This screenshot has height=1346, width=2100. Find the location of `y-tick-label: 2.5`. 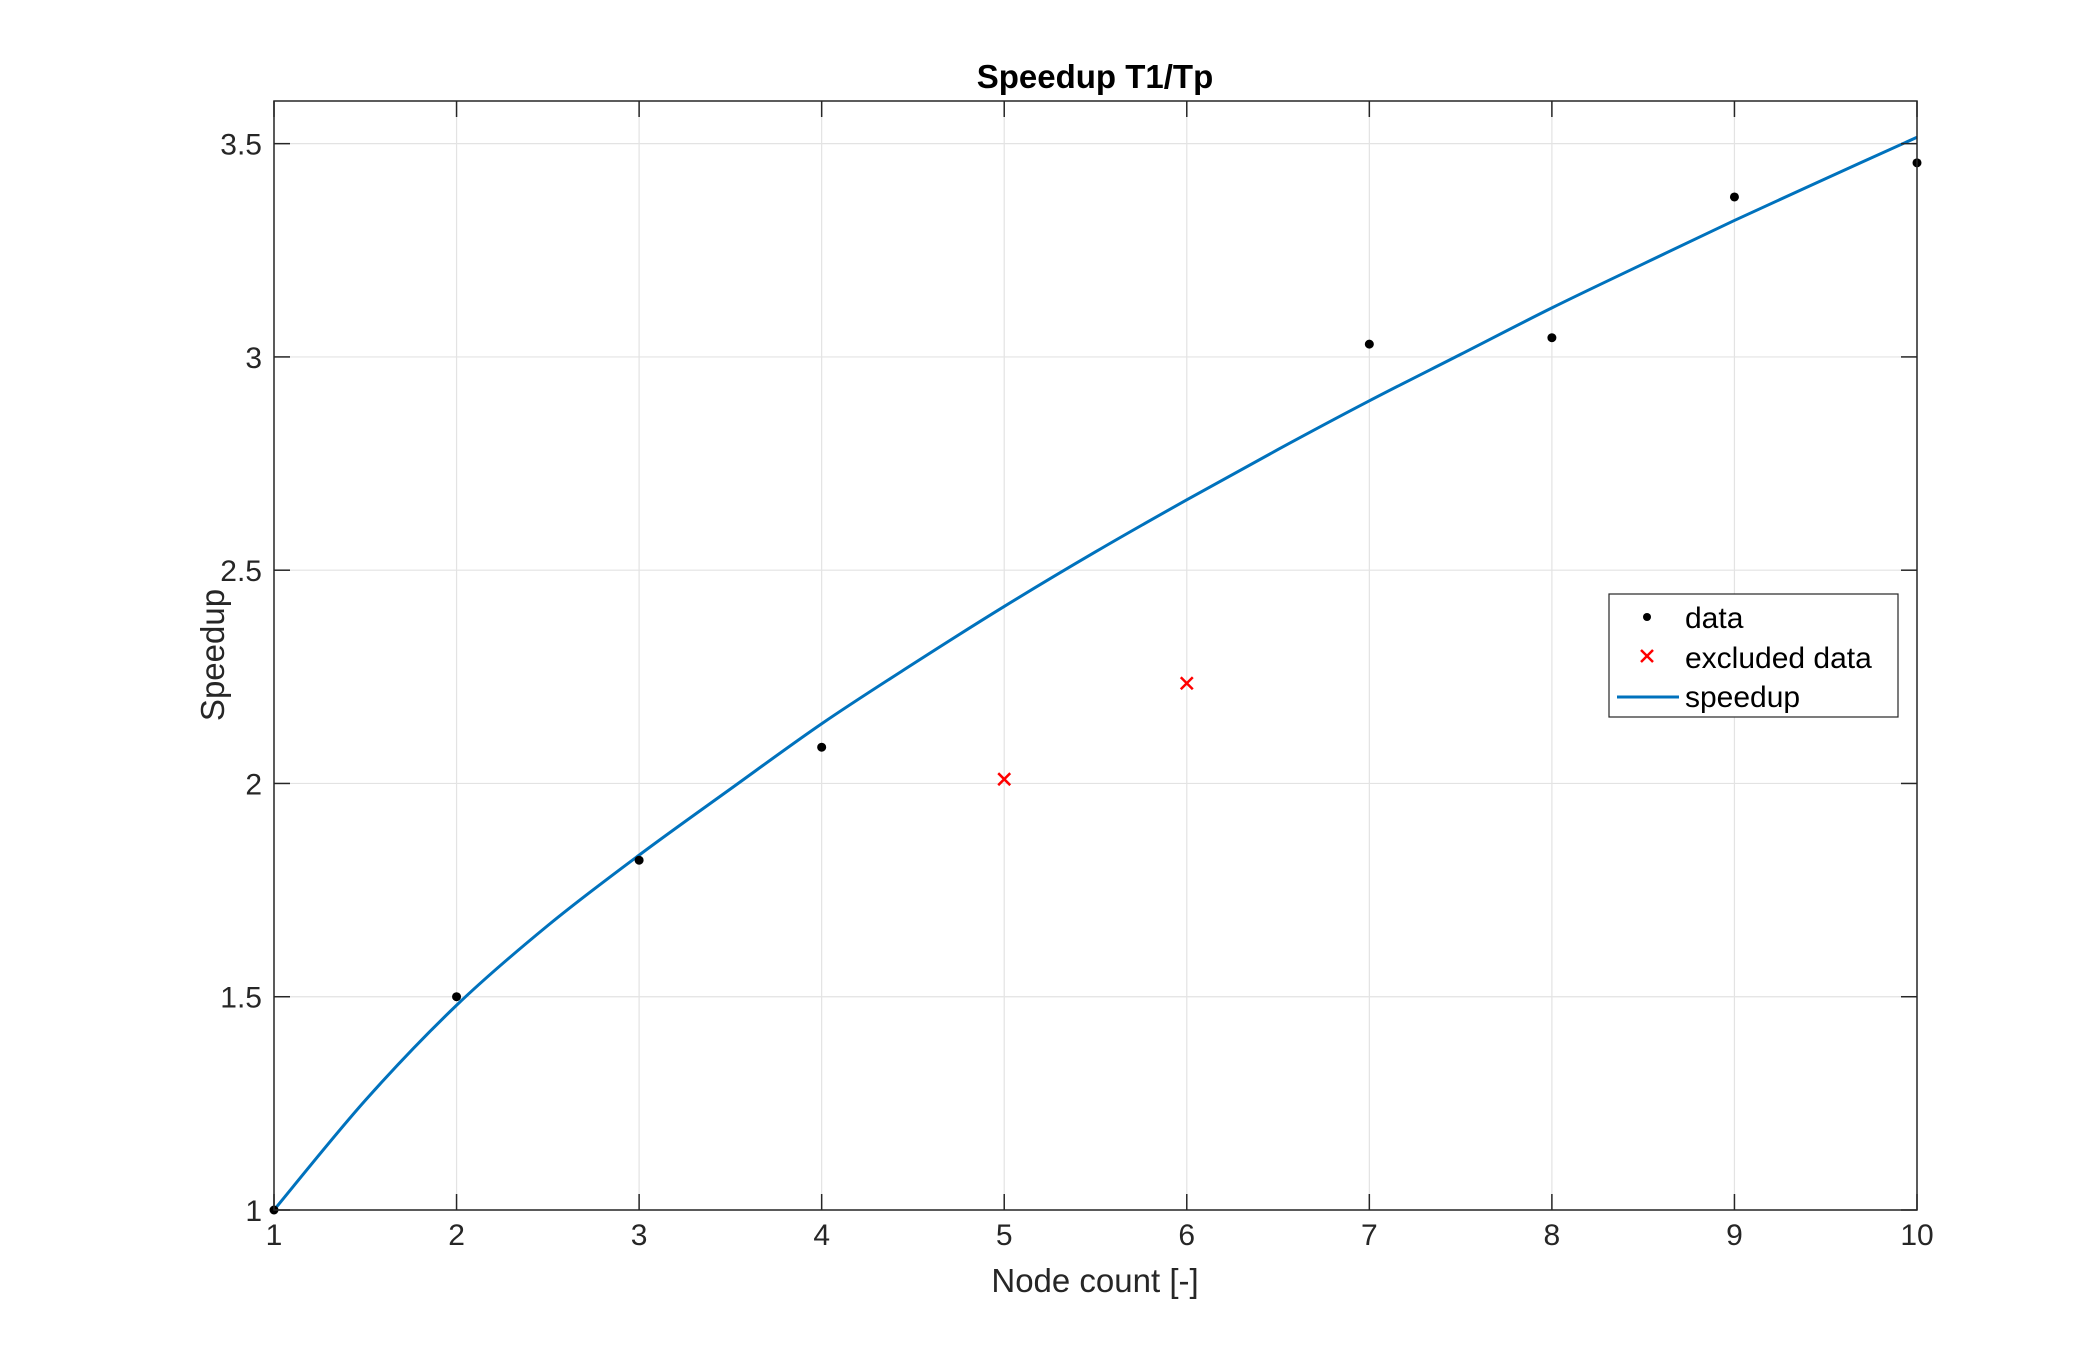

y-tick-label: 2.5 is located at coordinates (241, 571).